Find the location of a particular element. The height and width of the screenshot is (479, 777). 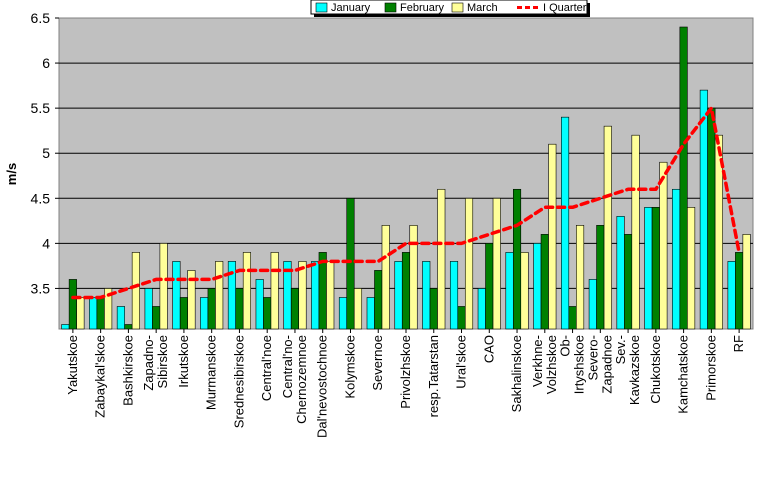

bar-february-central-noe is located at coordinates (267, 313).